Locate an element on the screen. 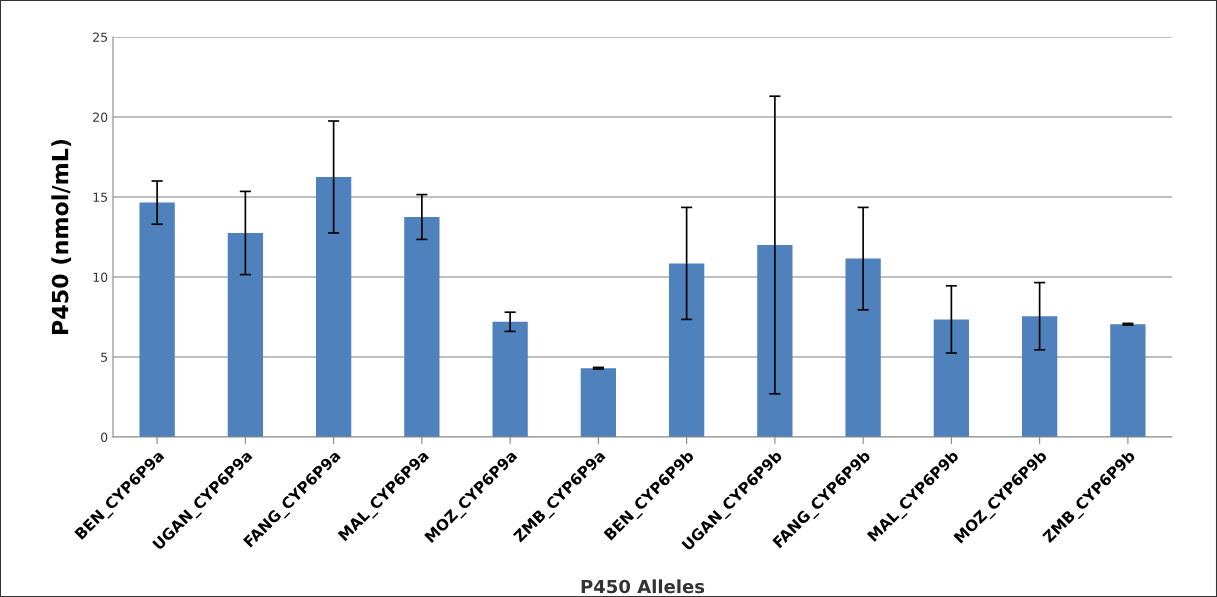 The height and width of the screenshot is (597, 1217). y-tick-label: 10 is located at coordinates (100, 277).